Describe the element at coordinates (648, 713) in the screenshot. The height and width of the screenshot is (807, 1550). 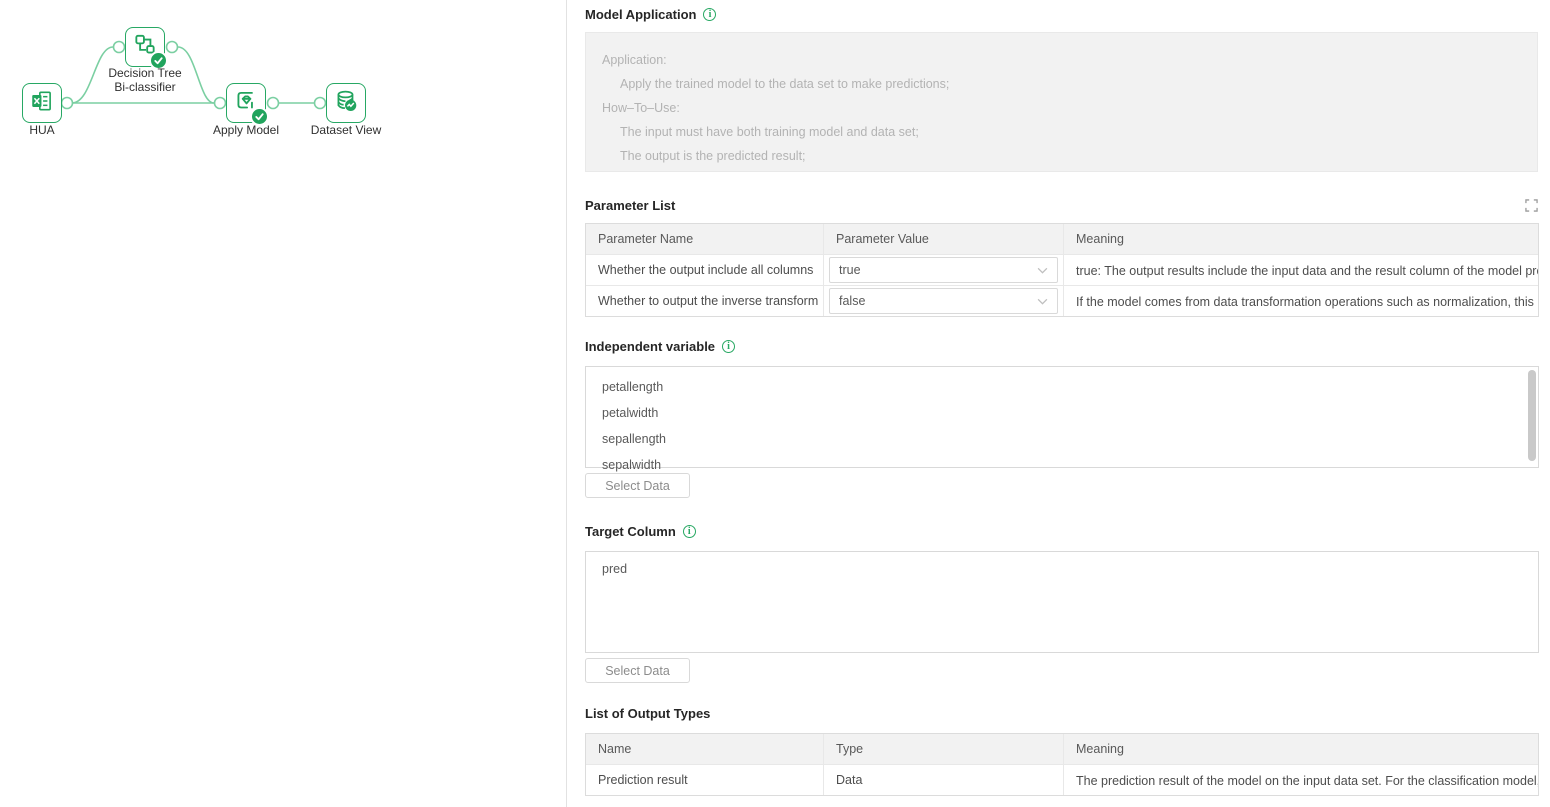
I see `output-types-title: List of Output Types` at that location.